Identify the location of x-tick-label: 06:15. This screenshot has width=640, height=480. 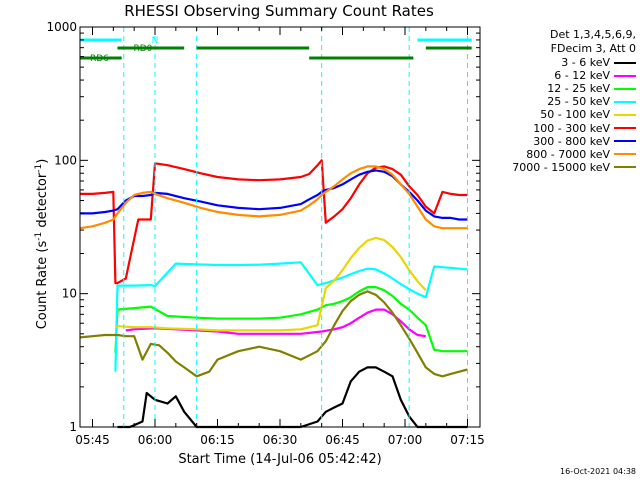
(217, 440).